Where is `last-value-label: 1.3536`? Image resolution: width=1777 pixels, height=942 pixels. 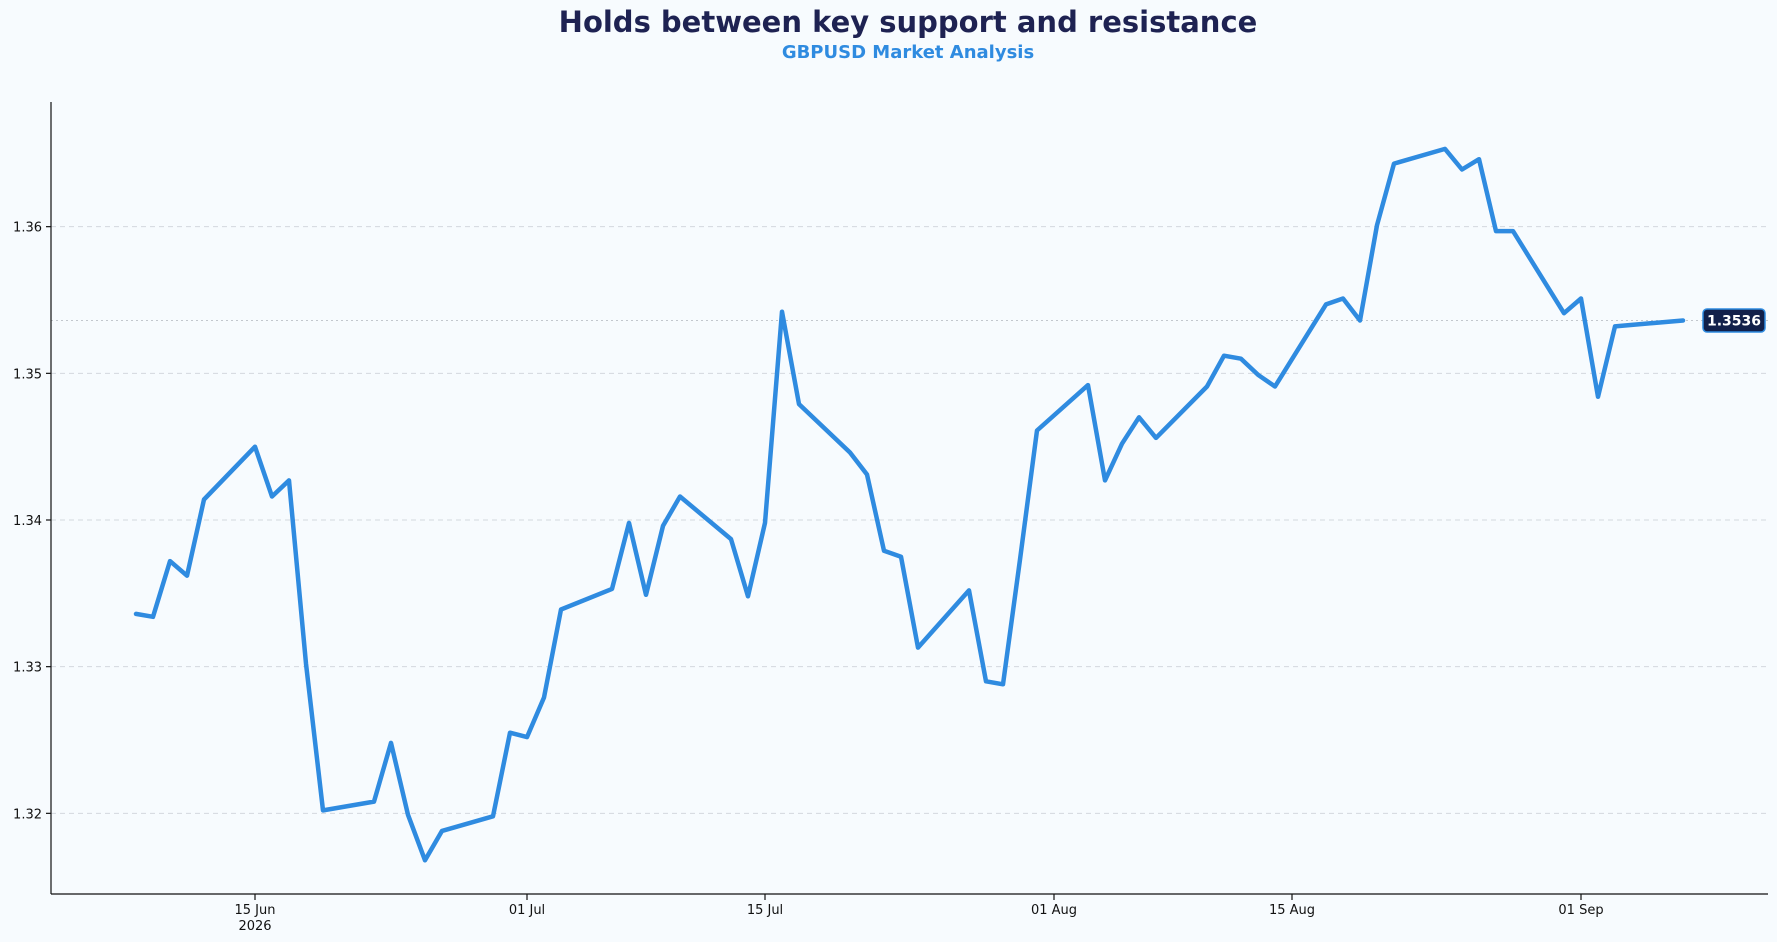 last-value-label: 1.3536 is located at coordinates (1734, 322).